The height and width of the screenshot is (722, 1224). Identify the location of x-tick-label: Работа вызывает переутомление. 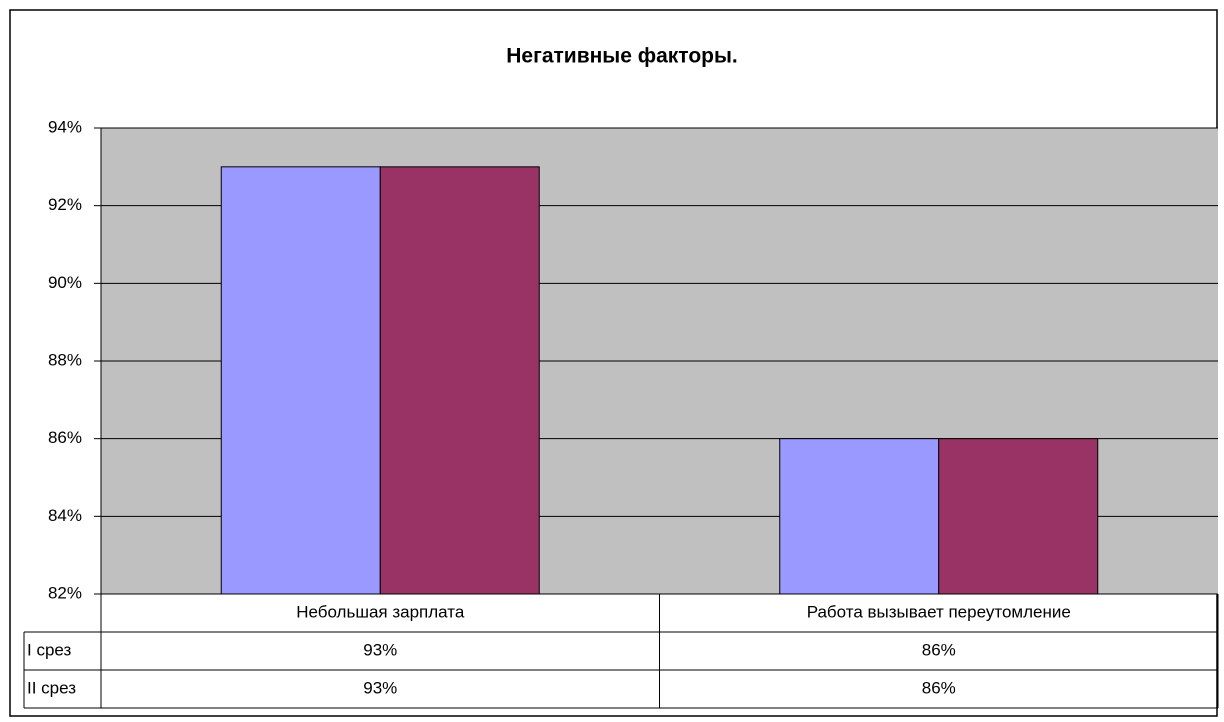
(939, 611).